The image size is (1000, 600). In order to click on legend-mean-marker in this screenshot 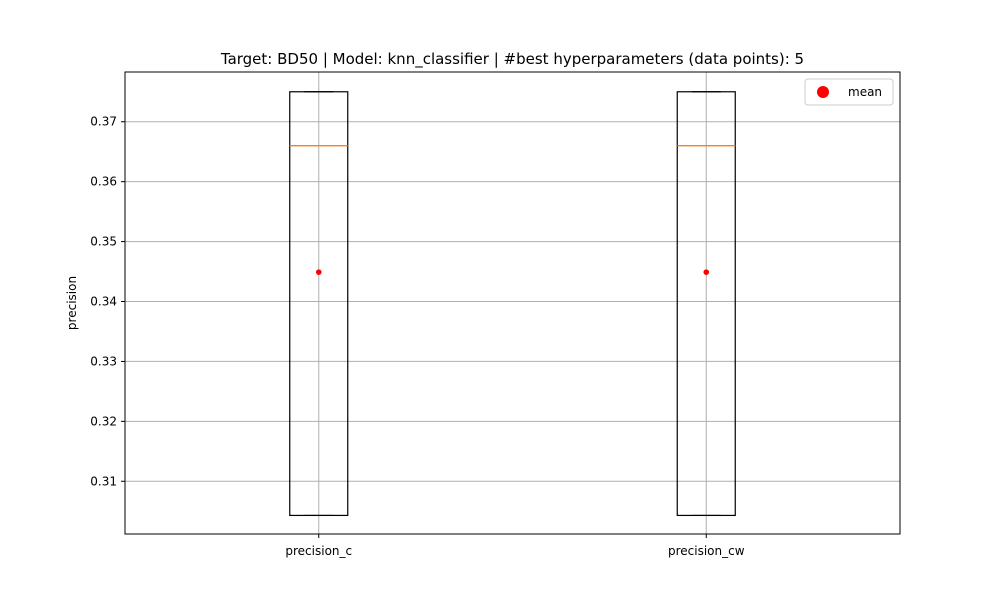, I will do `click(823, 92)`.